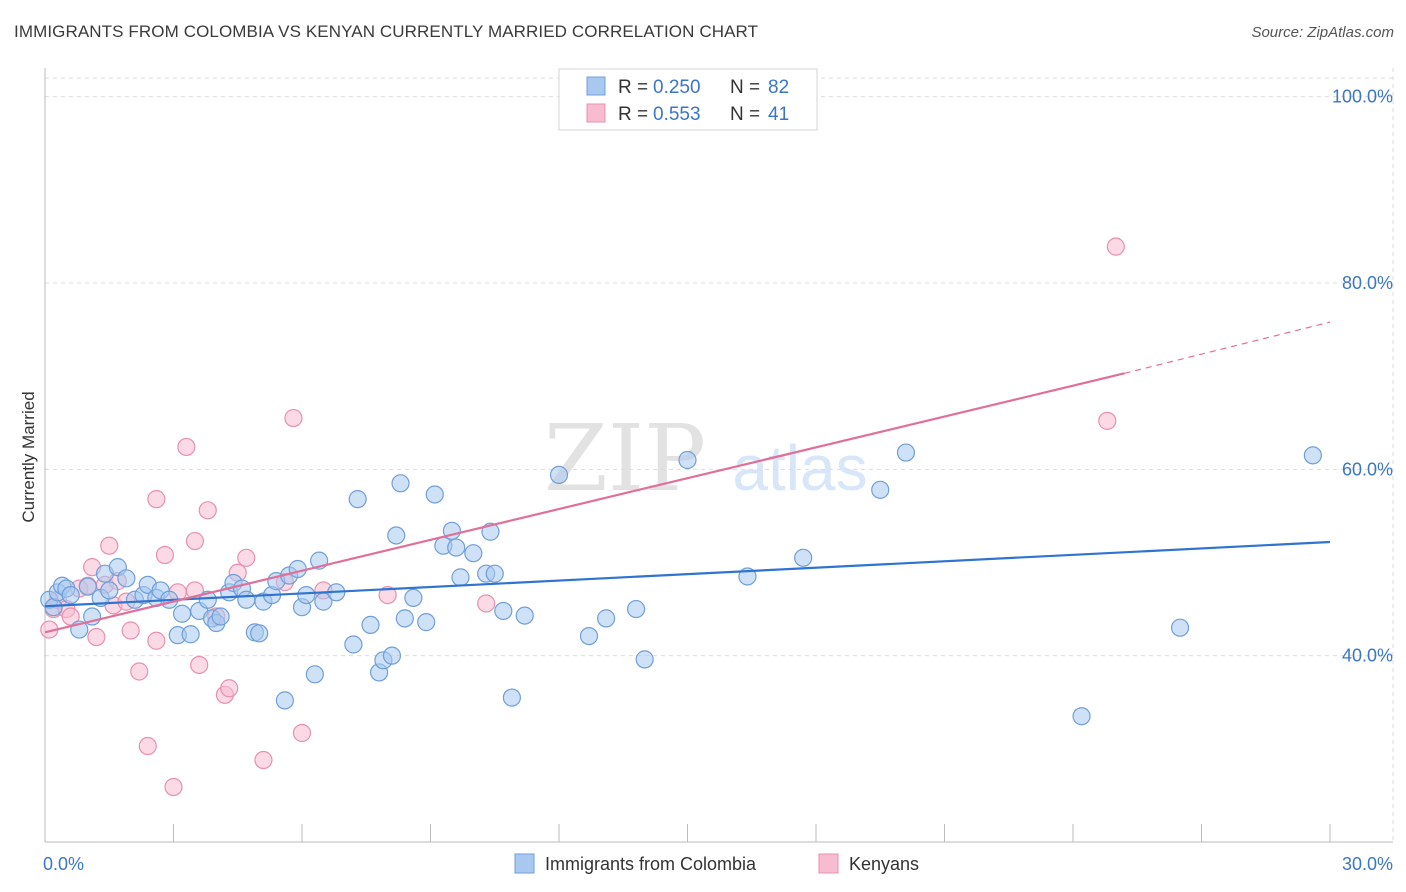 Image resolution: width=1406 pixels, height=892 pixels. What do you see at coordinates (1367, 469) in the screenshot?
I see `y-tick-label: 60.0%` at bounding box center [1367, 469].